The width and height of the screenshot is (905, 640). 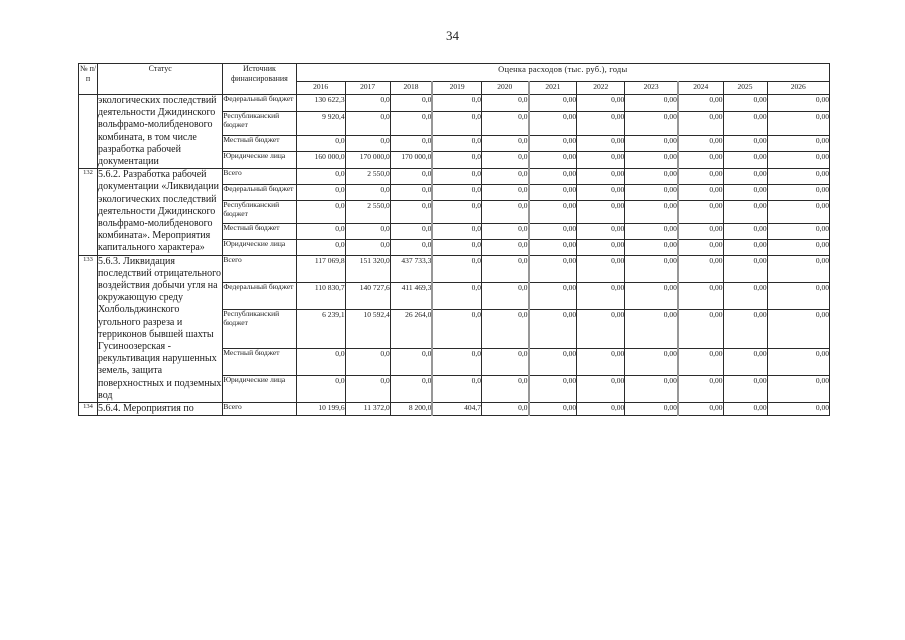 I want to click on year-header-2021: 2021, so click(x=552, y=88).